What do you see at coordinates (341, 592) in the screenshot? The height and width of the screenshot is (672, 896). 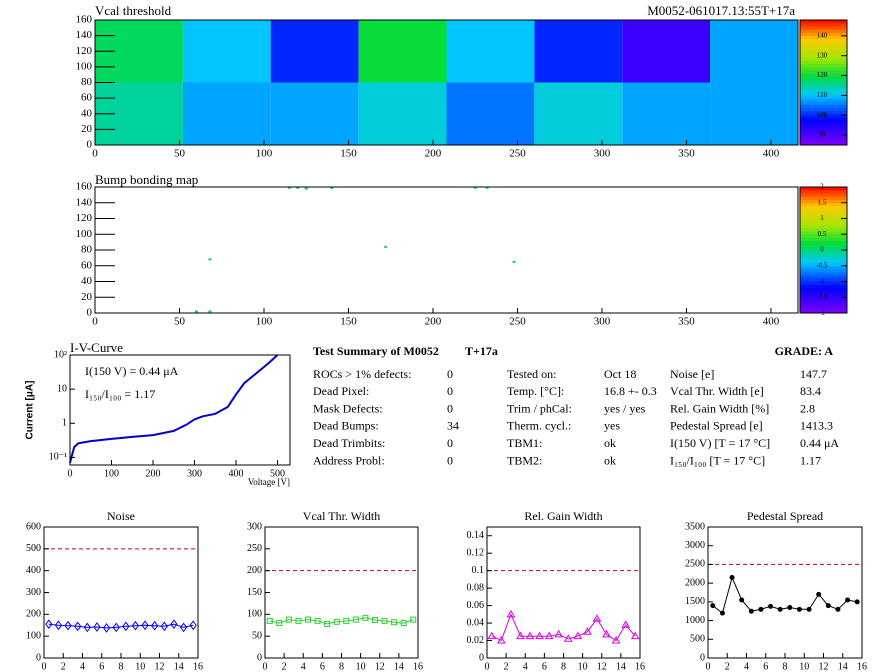 I see `plot-frame` at bounding box center [341, 592].